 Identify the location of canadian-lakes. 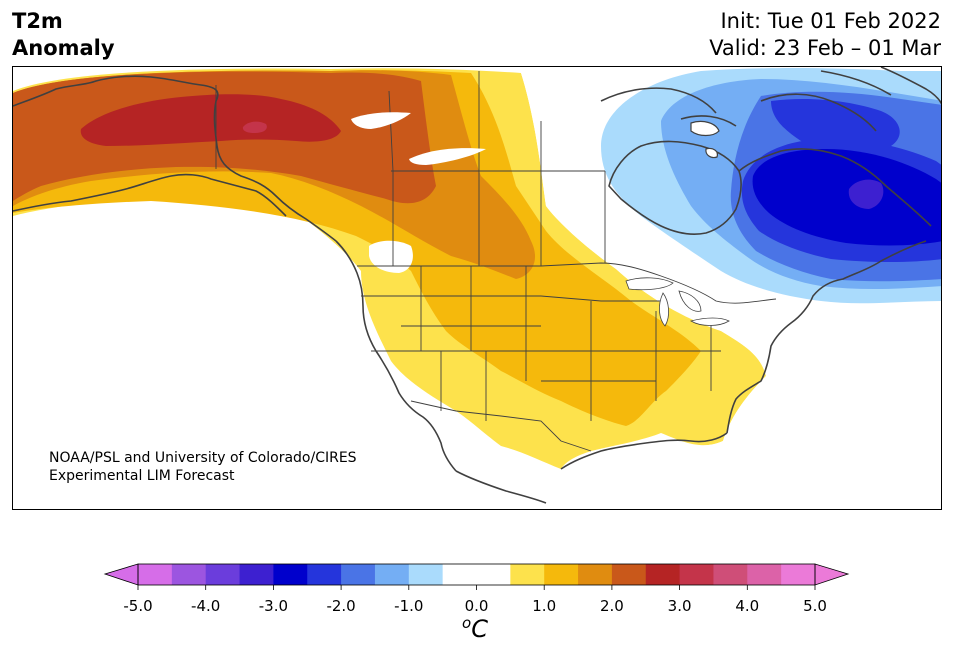
(418, 138).